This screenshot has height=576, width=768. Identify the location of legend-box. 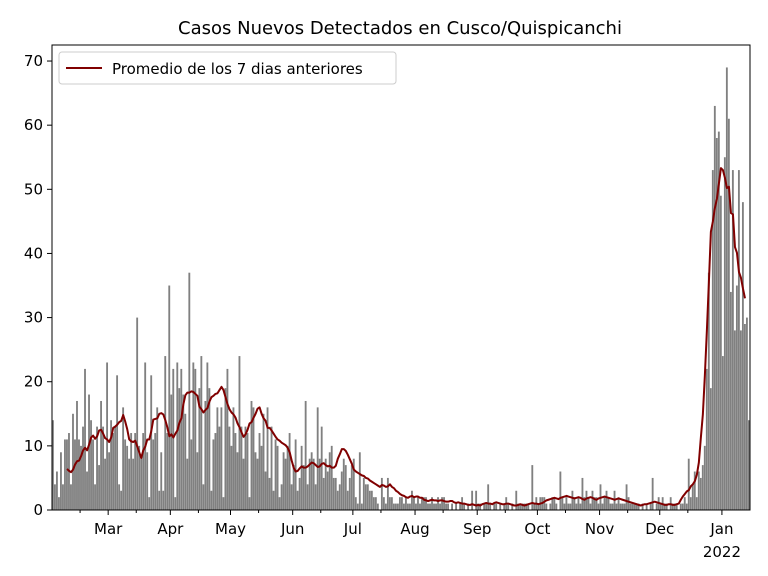
(227, 68).